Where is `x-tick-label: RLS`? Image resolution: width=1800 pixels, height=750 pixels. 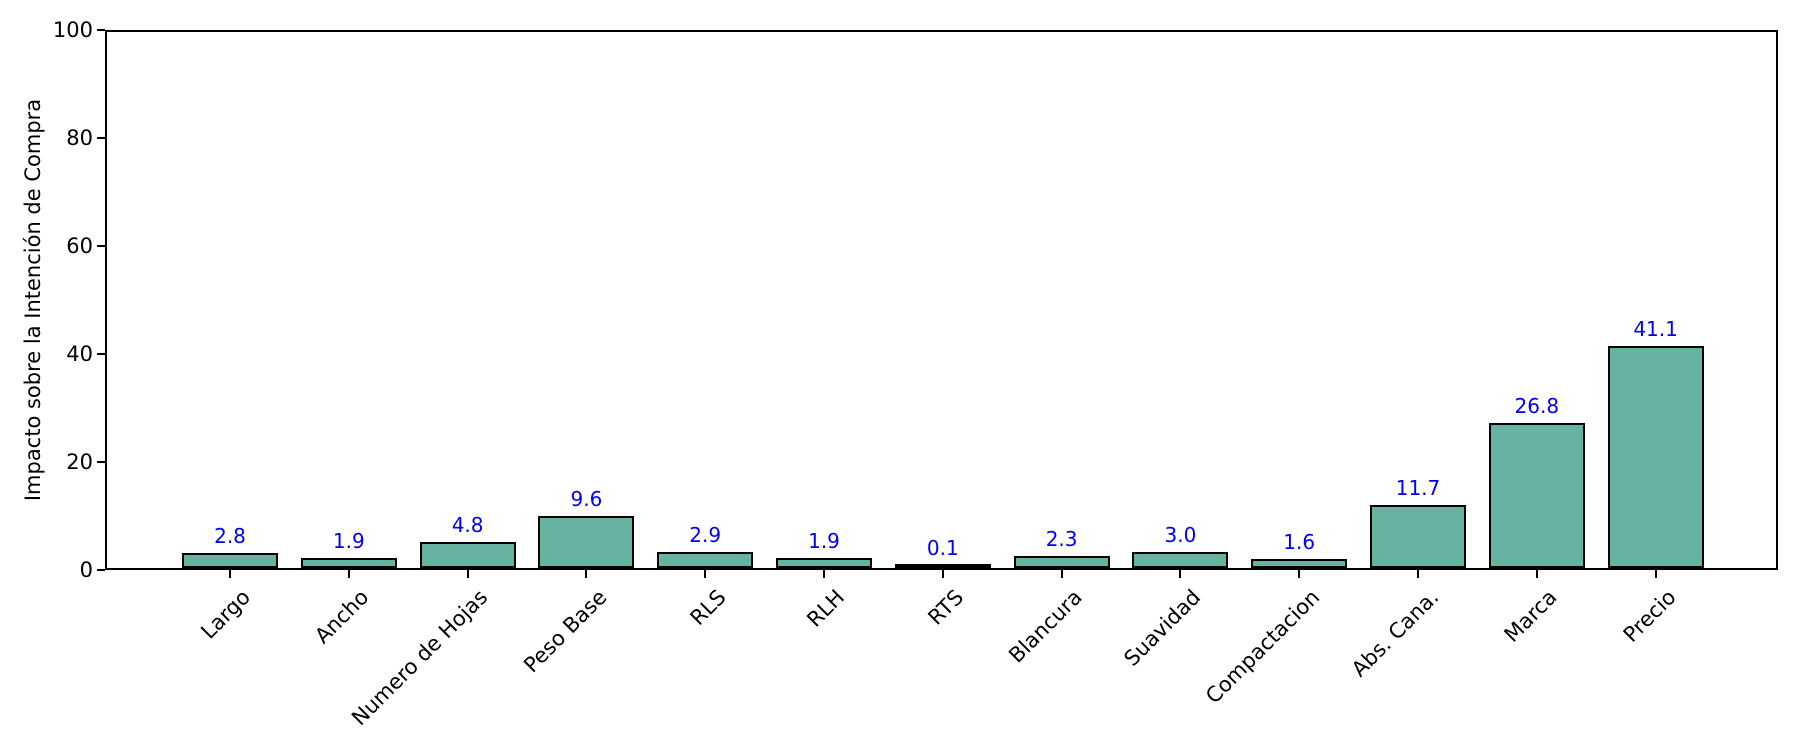
x-tick-label: RLS is located at coordinates (708, 607).